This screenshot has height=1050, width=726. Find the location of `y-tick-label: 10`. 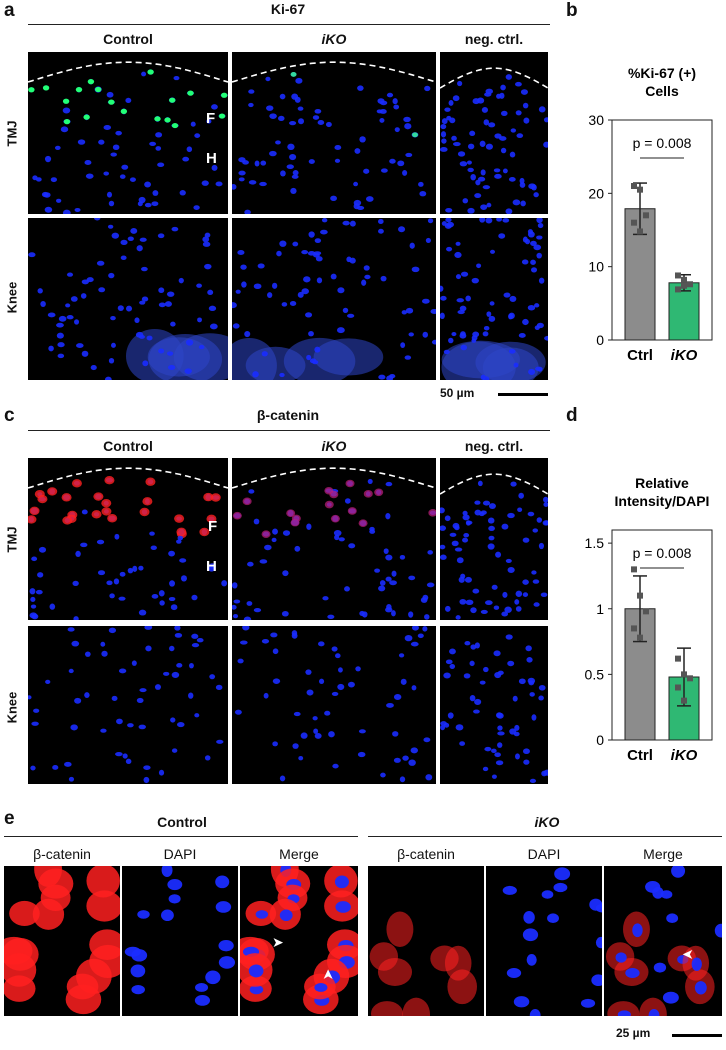

y-tick-label: 10 is located at coordinates (596, 267).